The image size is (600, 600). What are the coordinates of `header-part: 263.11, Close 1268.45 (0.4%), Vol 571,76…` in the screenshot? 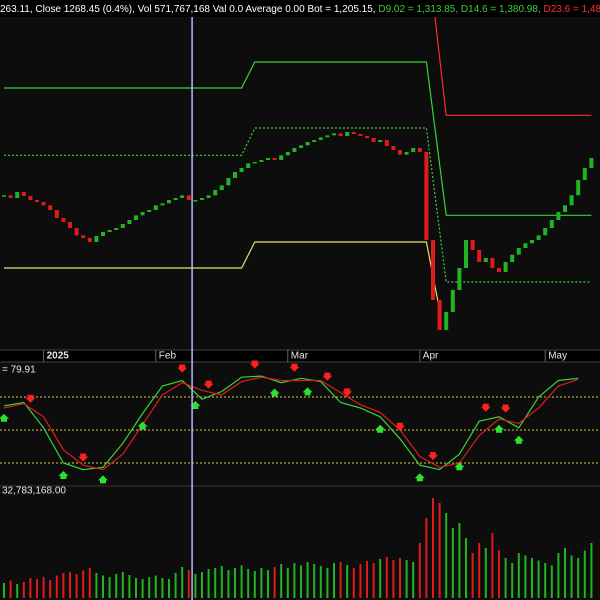 It's located at (153, 9).